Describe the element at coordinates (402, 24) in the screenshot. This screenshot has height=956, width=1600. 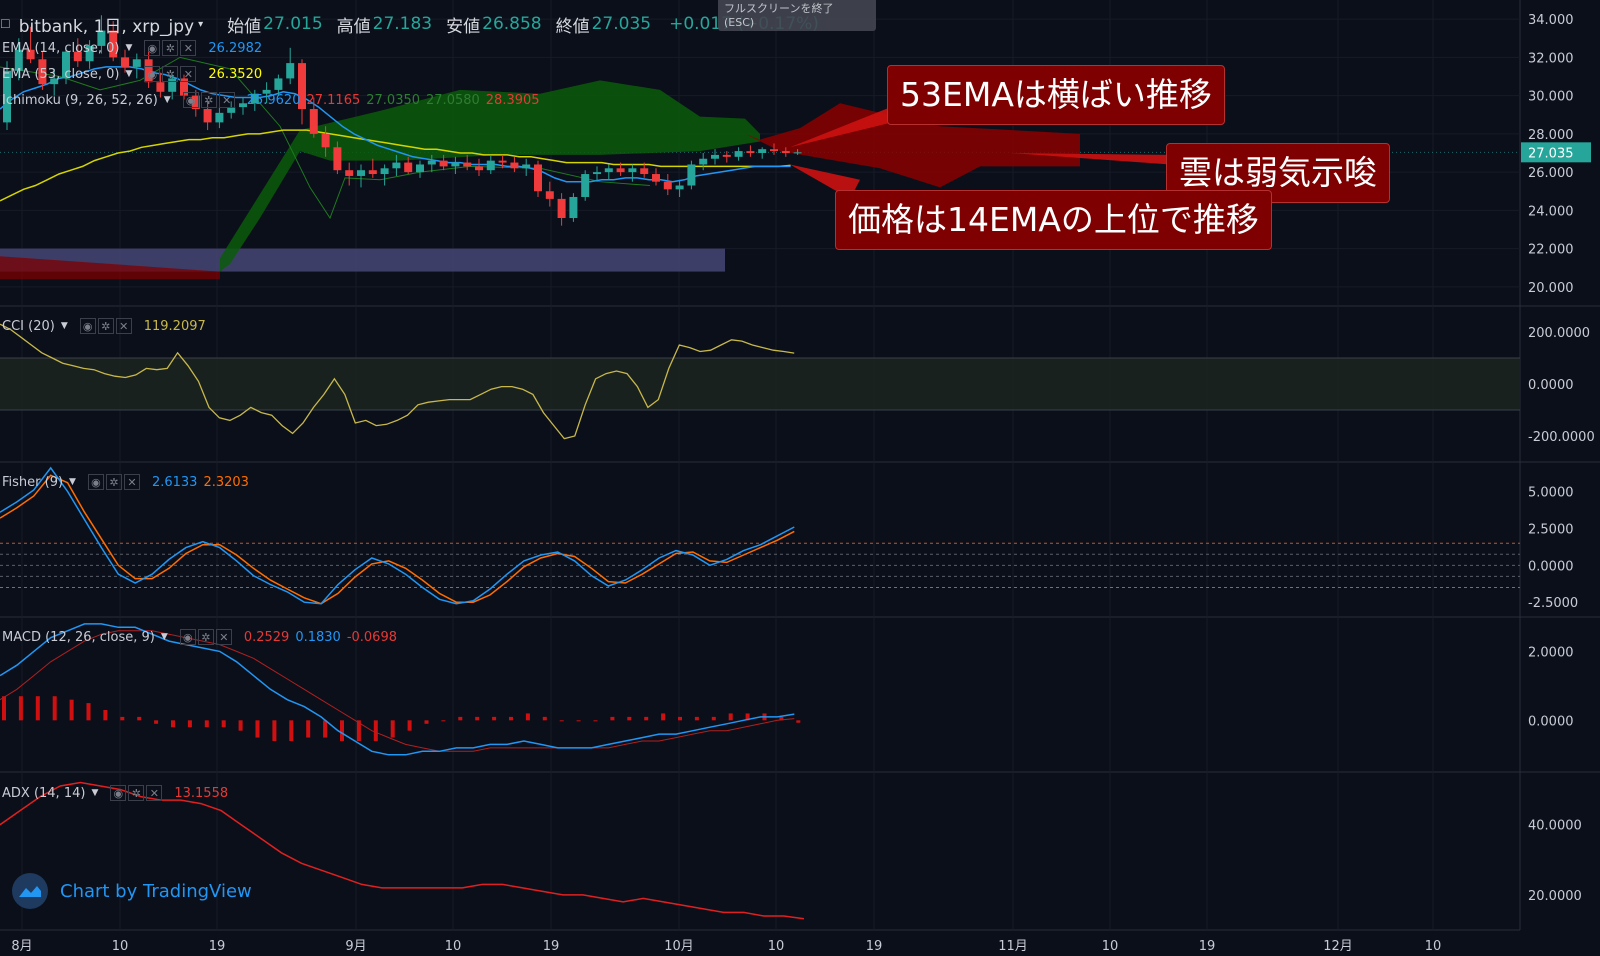
I see `high-value: 27.183` at that location.